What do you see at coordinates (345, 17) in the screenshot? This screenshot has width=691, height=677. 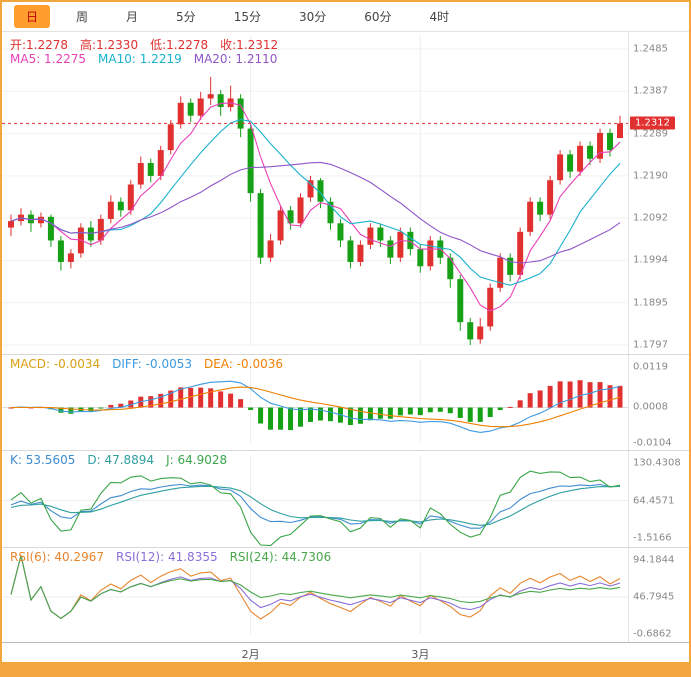 I see `timeframe-toolbar: 日 周 月 5分 15分 30分 60分 4时` at bounding box center [345, 17].